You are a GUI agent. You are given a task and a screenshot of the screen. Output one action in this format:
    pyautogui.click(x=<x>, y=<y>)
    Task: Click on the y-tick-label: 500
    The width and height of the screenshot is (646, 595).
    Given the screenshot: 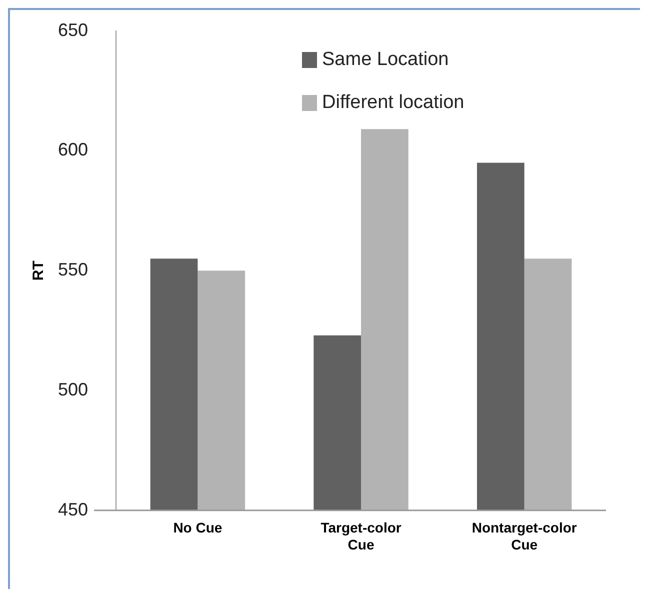 What is the action you would take?
    pyautogui.click(x=73, y=389)
    